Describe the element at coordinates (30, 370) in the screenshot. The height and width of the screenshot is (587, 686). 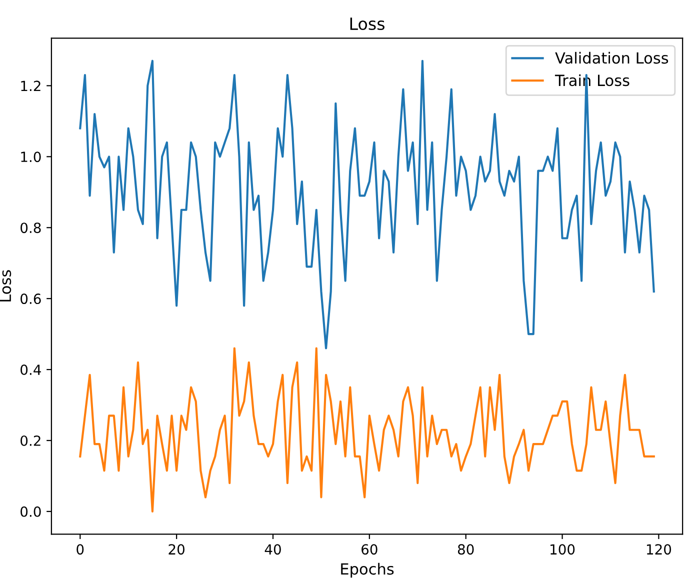
I see `y-tick-label: 0.4` at that location.